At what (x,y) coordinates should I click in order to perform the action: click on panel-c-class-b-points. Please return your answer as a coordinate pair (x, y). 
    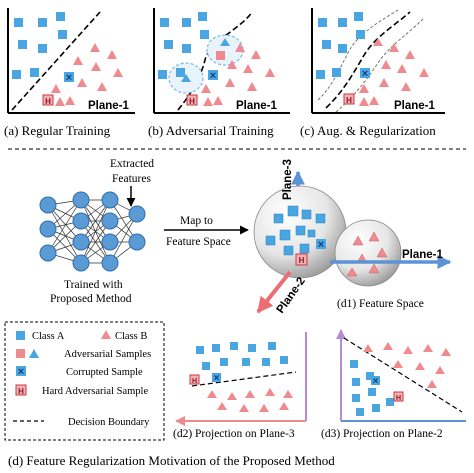
    Looking at the image, I should click on (394, 72).